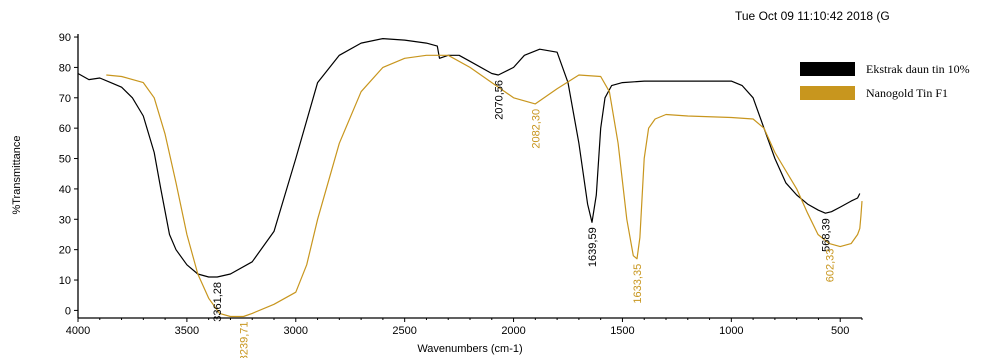 The image size is (986, 358). I want to click on x-tick-label: 3000, so click(296, 331).